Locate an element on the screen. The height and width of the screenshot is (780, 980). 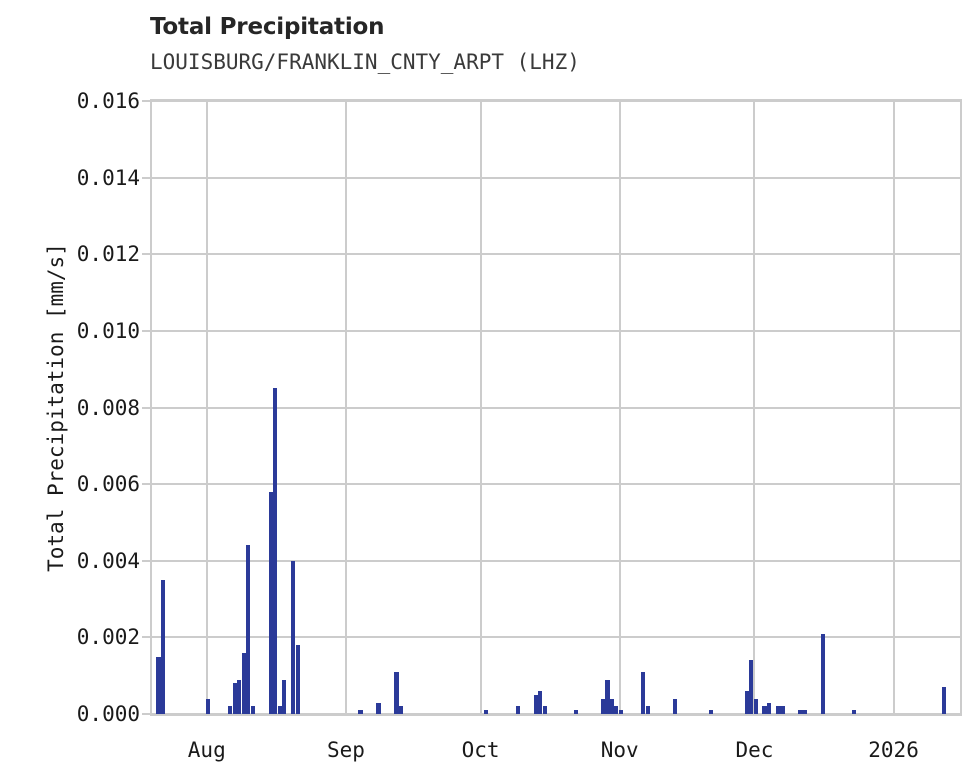
y-tick-label: 0.010 is located at coordinates (108, 330).